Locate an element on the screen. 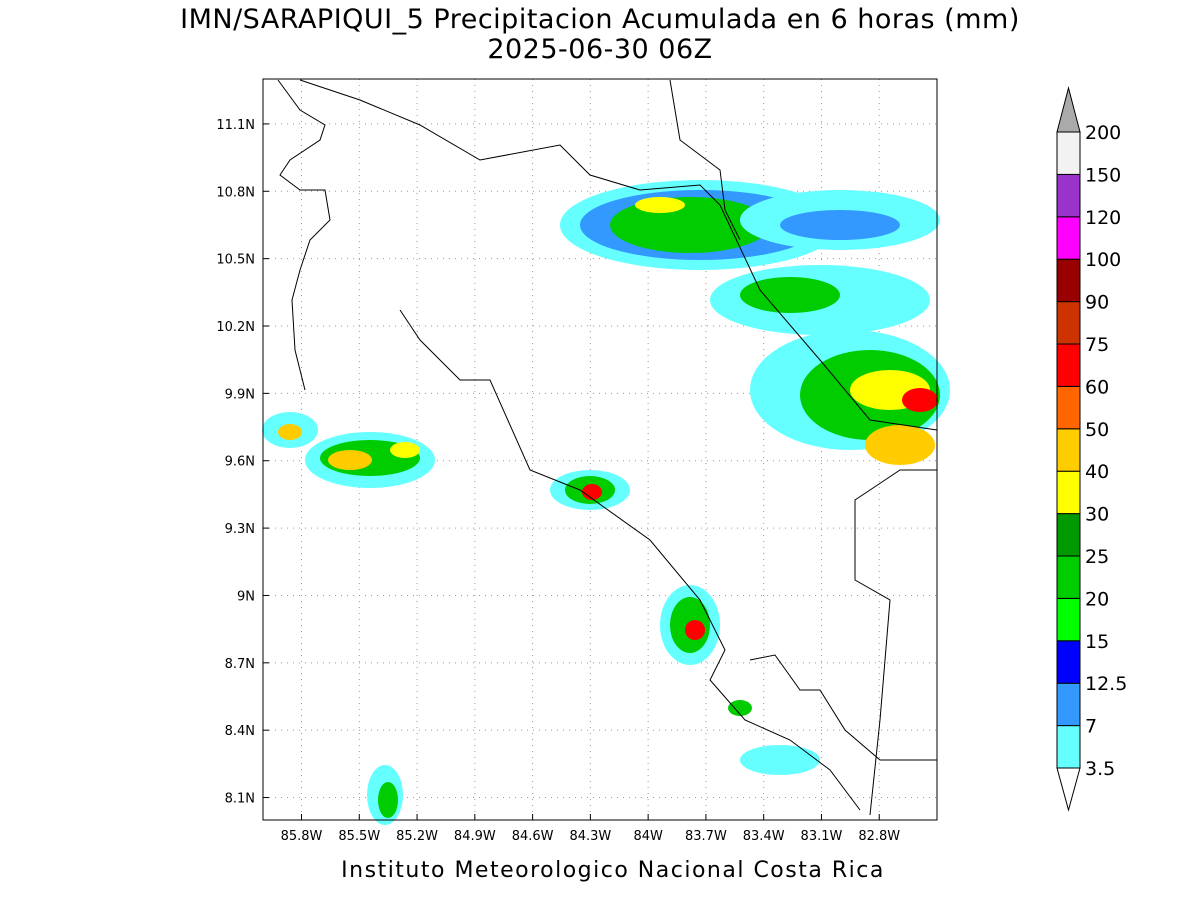  y-tick-label: 10.2N is located at coordinates (235, 327).